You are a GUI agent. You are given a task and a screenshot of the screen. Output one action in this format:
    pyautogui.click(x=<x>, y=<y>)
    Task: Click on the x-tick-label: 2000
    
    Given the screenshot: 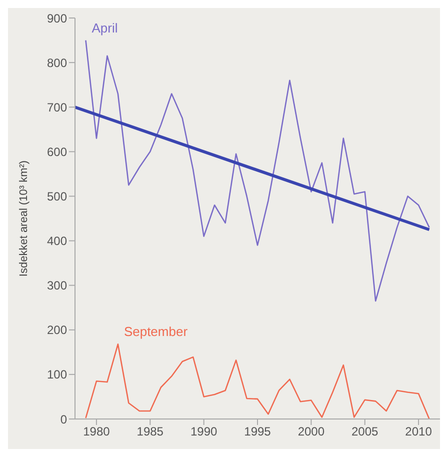 What is the action you would take?
    pyautogui.click(x=311, y=431)
    